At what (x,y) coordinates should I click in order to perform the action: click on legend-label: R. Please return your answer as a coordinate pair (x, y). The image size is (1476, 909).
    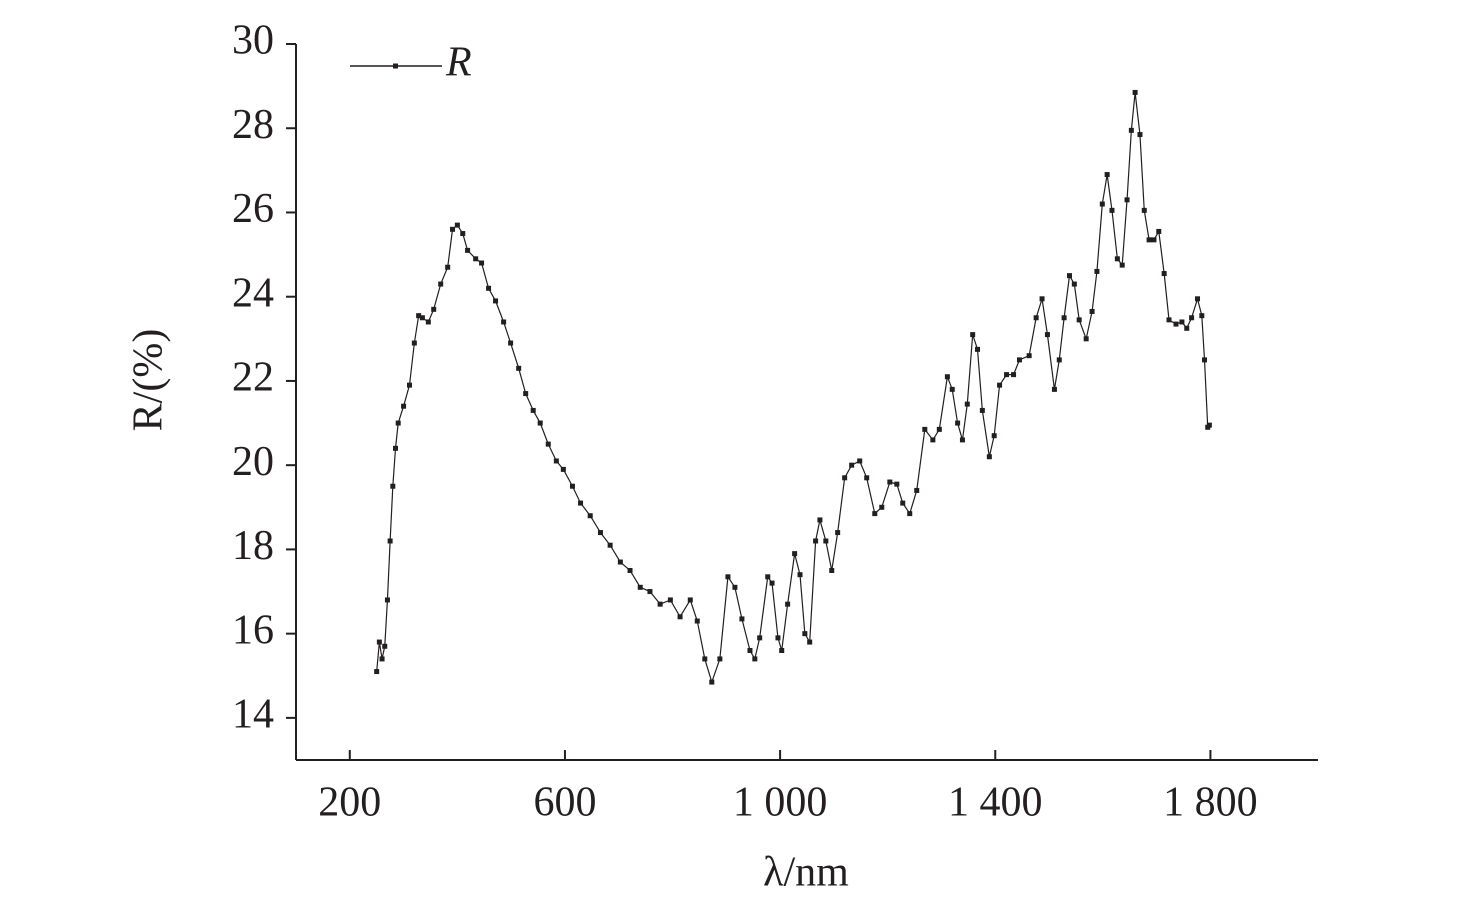
    Looking at the image, I should click on (458, 63).